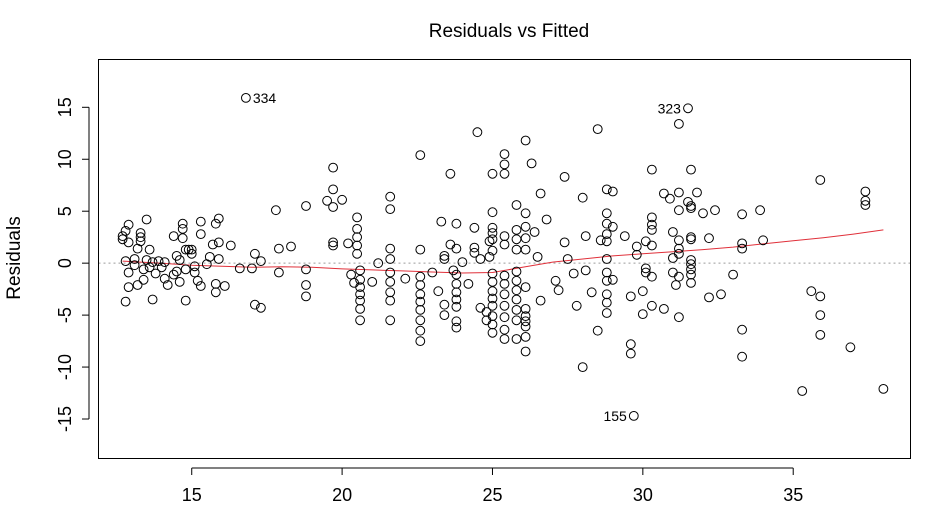 The width and height of the screenshot is (941, 530). I want to click on y-tick-label: 5, so click(65, 211).